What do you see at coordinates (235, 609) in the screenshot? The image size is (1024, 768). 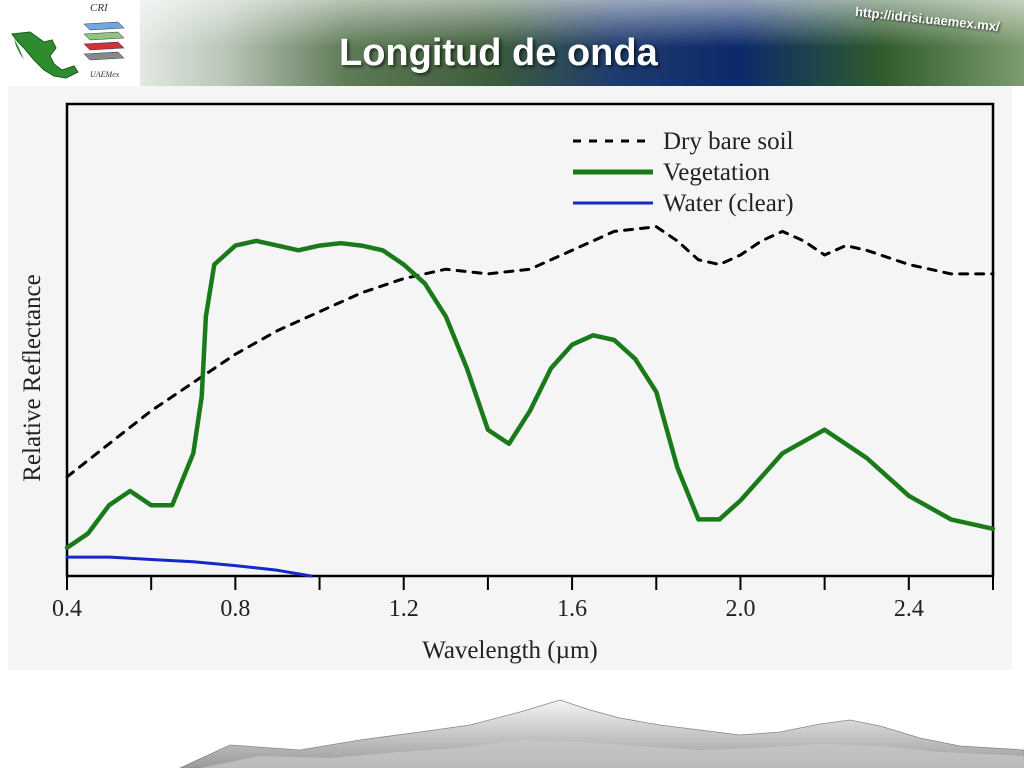 I see `x-tick-label: 0.8` at bounding box center [235, 609].